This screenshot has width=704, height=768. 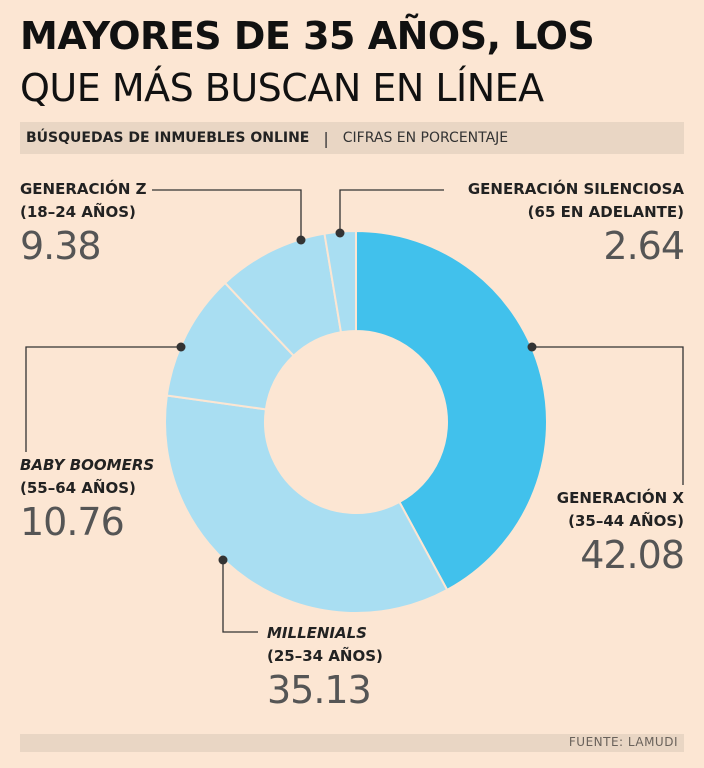 What do you see at coordinates (83, 223) in the screenshot?
I see `label-genz: GENERACIÓN Z (18–24 AÑOS) 9.38` at bounding box center [83, 223].